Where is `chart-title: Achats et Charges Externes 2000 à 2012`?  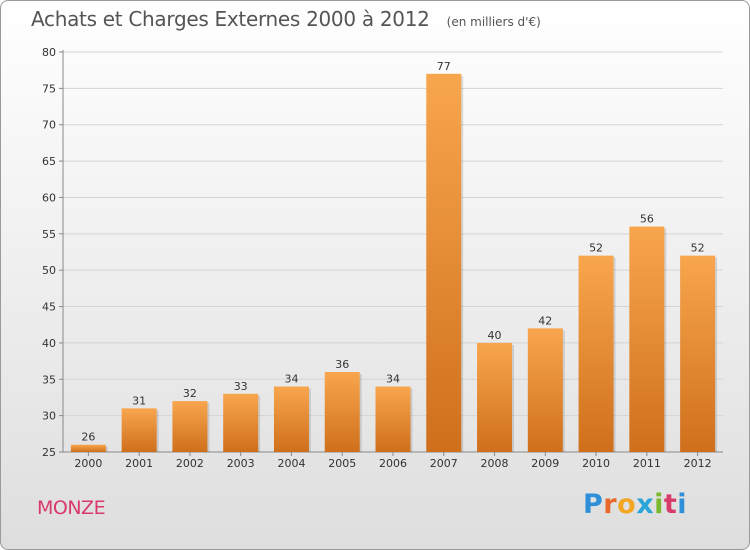
chart-title: Achats et Charges Externes 2000 à 2012 is located at coordinates (230, 19).